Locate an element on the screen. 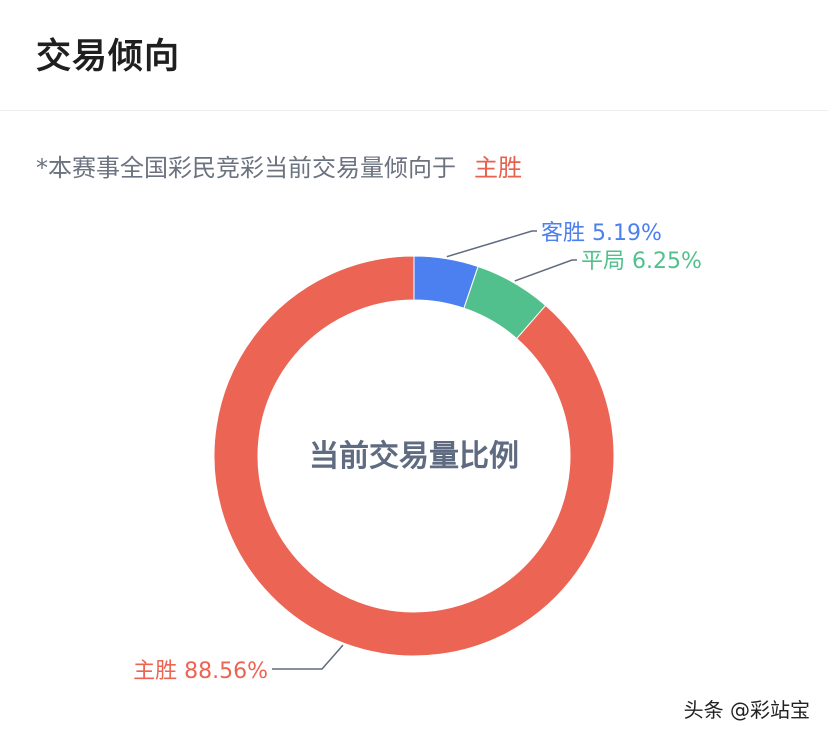 The image size is (828, 737). slice-label-1: 客胜 5.19% is located at coordinates (601, 233).